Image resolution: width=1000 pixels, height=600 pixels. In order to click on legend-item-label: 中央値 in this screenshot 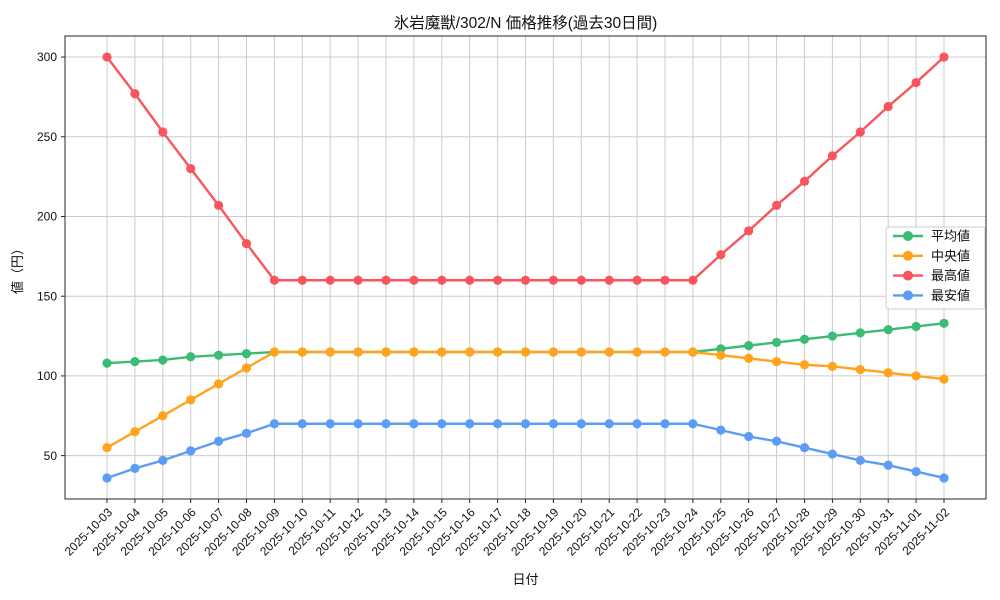, I will do `click(950, 255)`.